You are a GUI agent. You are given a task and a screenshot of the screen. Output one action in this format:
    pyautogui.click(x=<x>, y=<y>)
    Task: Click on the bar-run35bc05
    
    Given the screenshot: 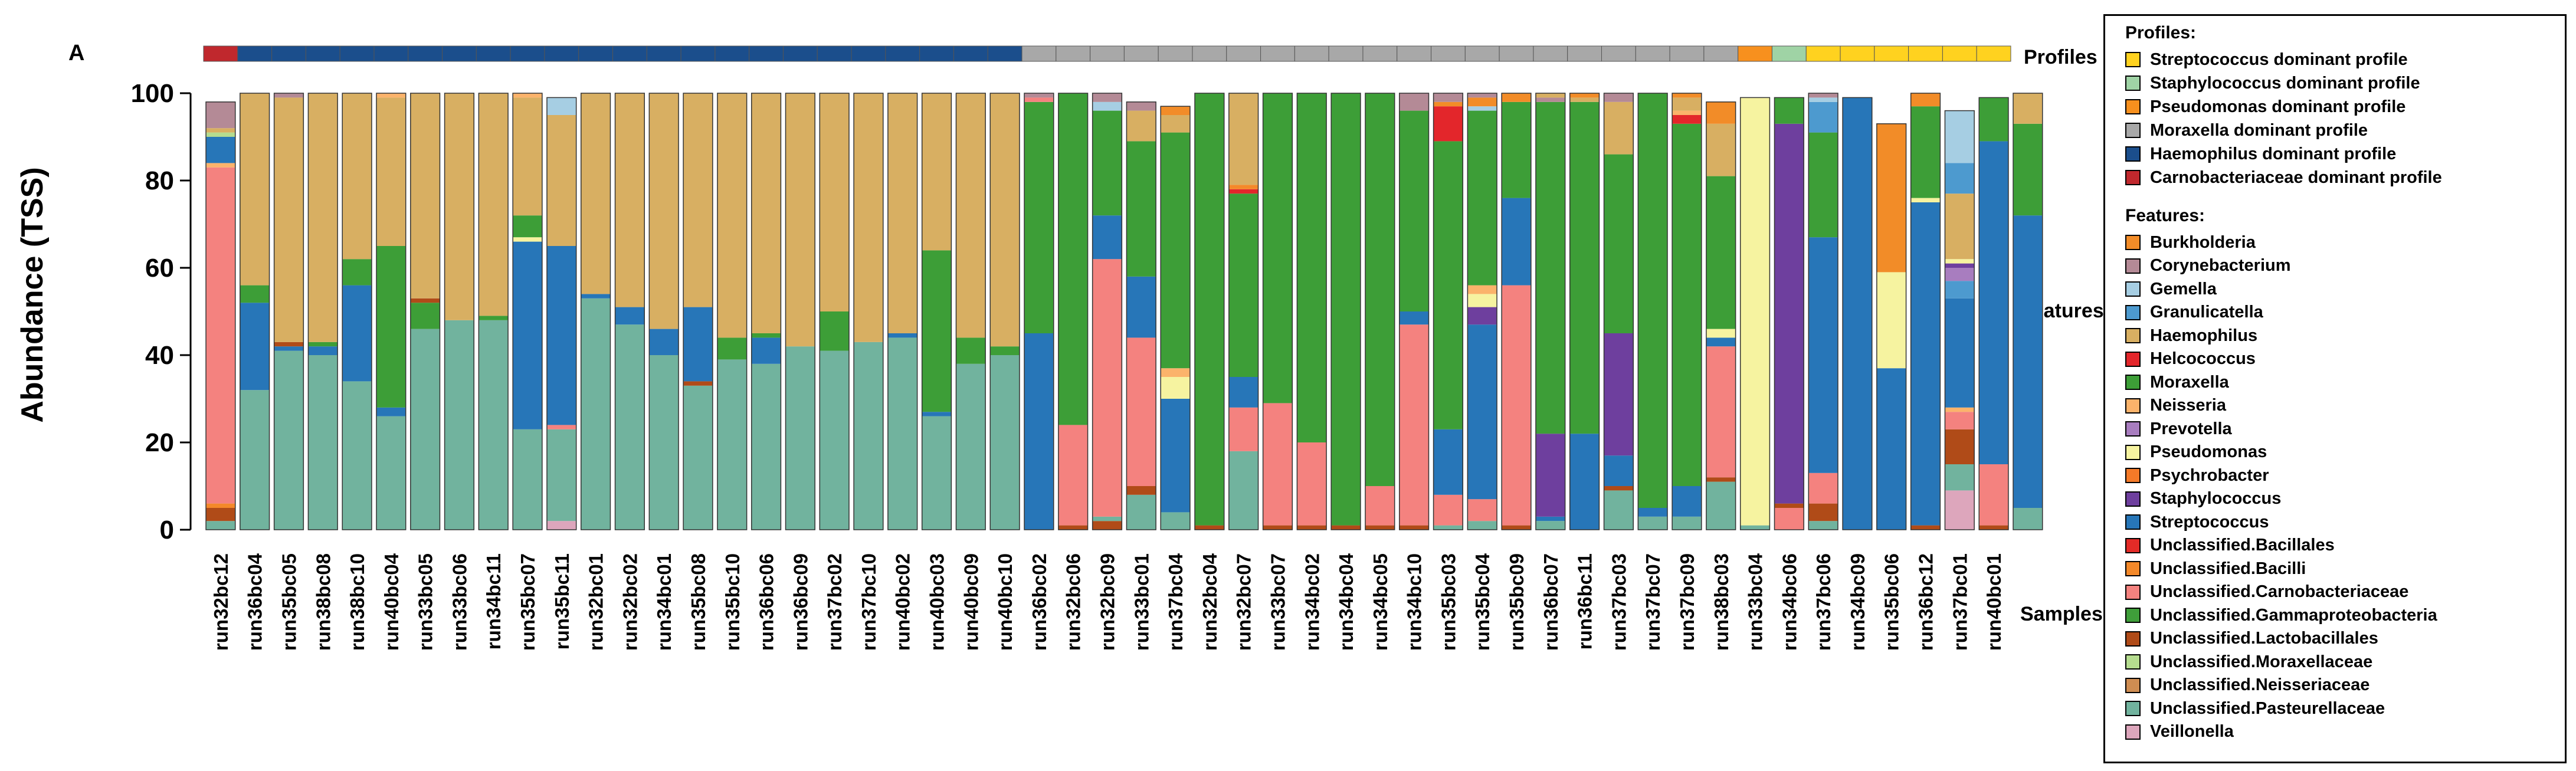 What is the action you would take?
    pyautogui.click(x=288, y=311)
    